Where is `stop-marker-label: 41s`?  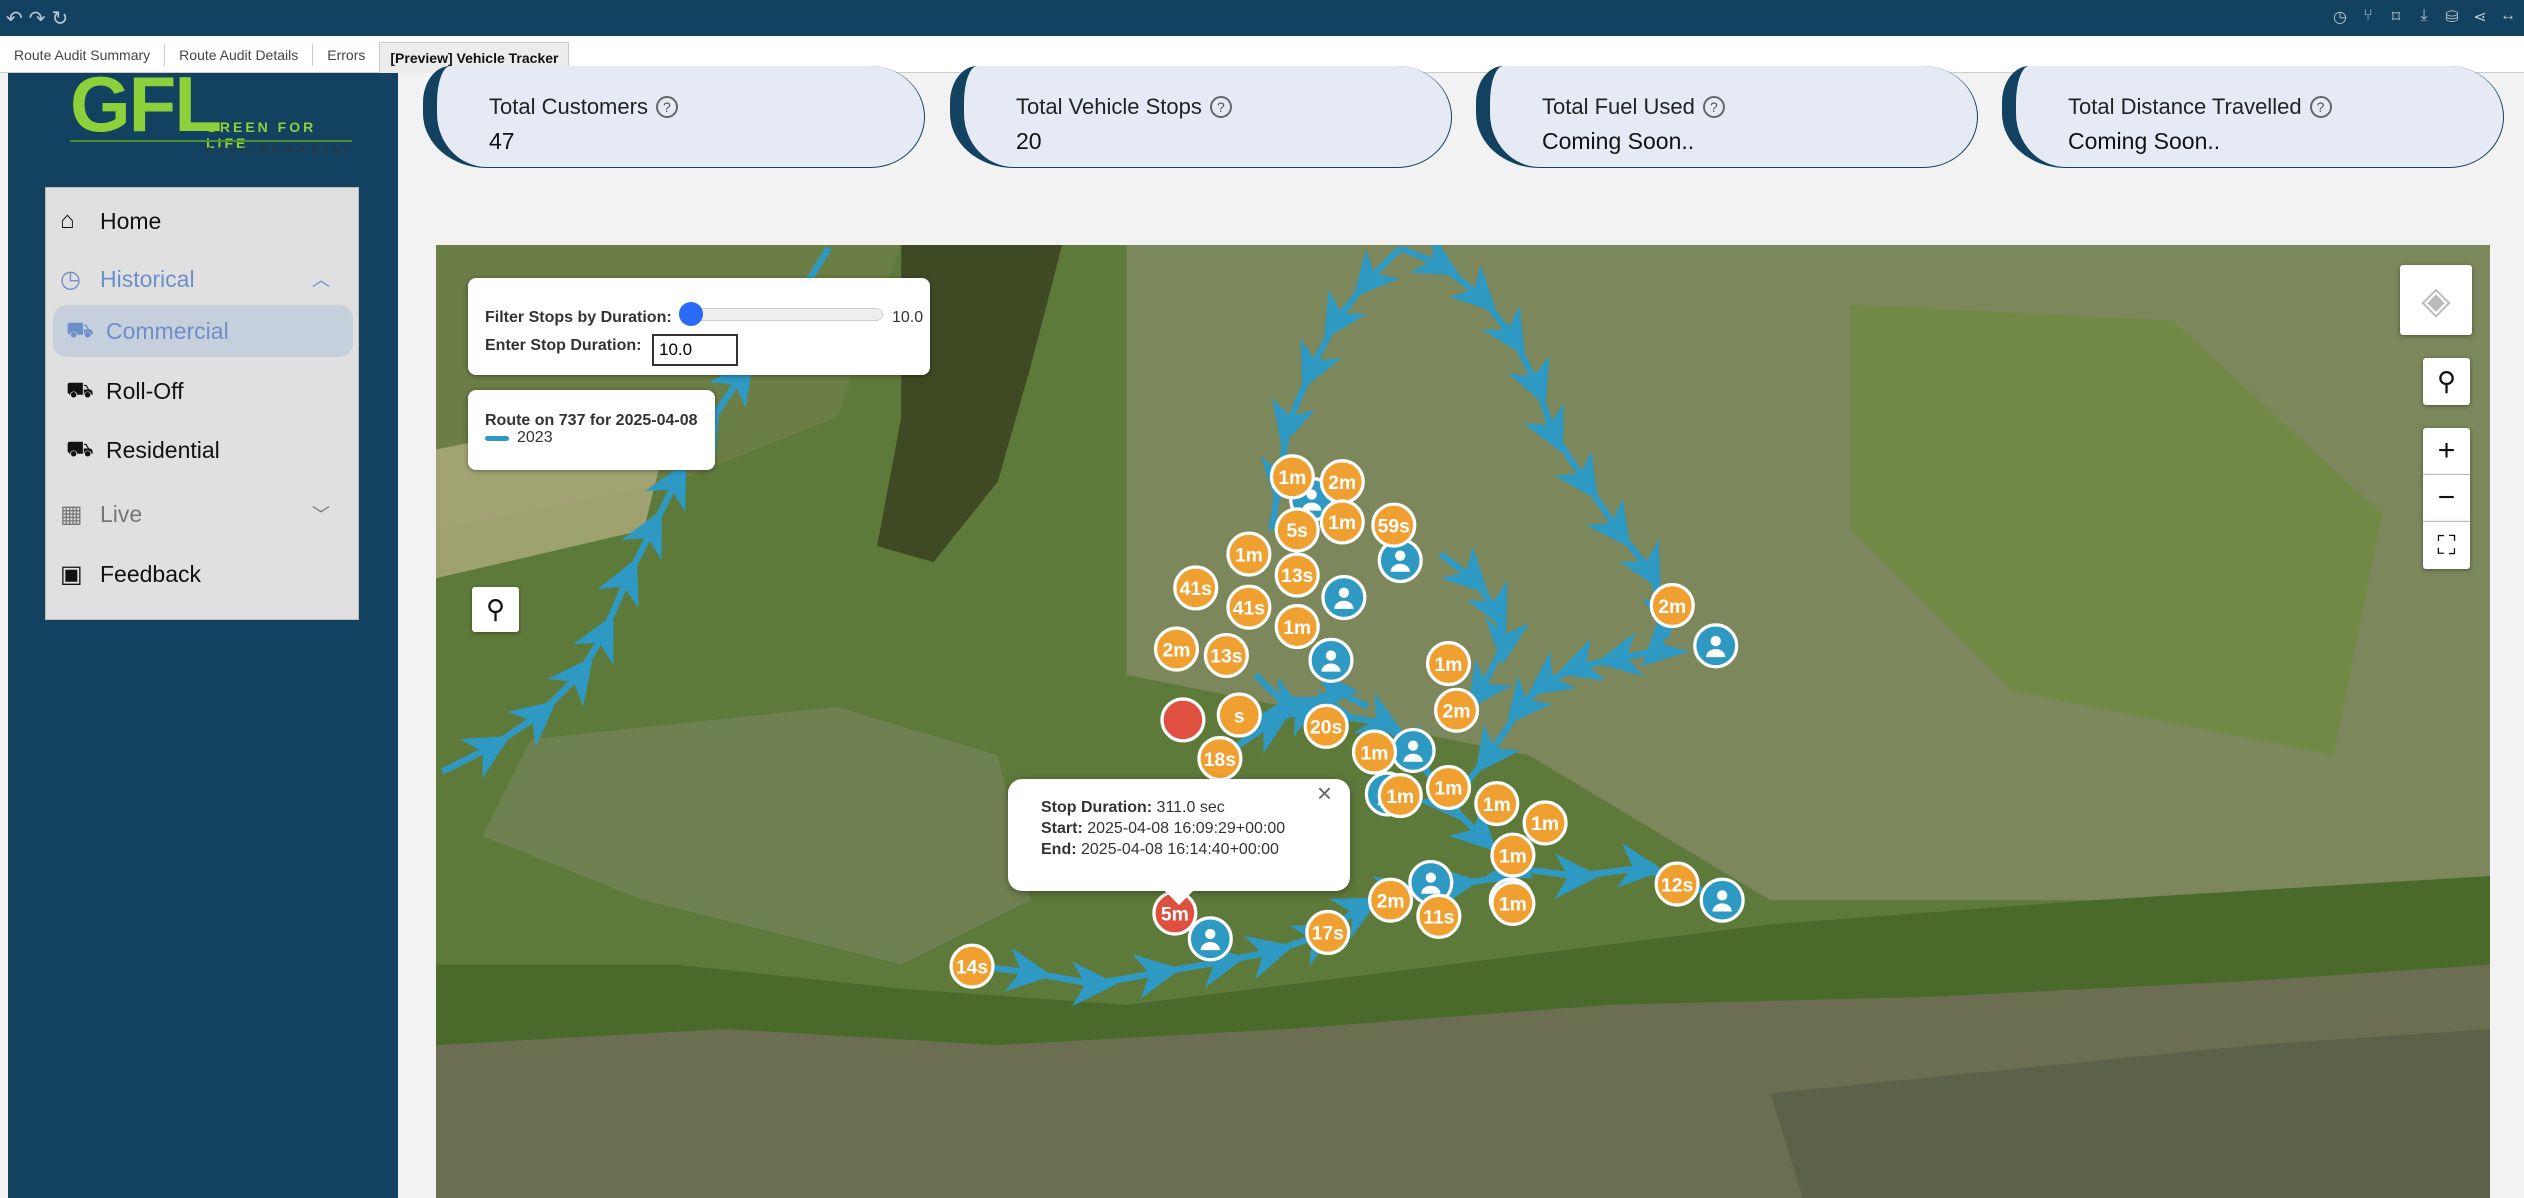
stop-marker-label: 41s is located at coordinates (1196, 589).